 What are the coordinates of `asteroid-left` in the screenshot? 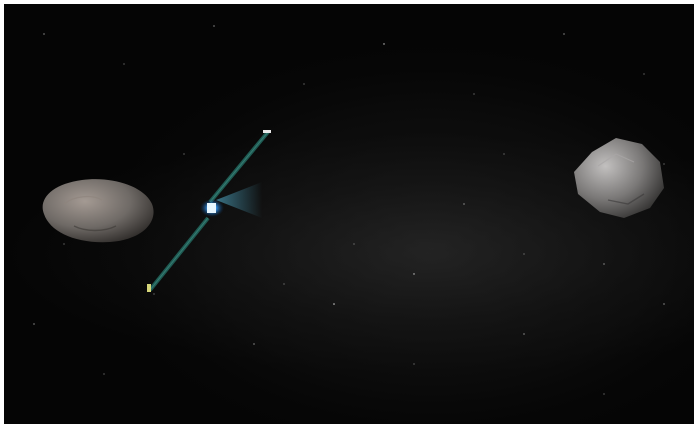 It's located at (98, 211).